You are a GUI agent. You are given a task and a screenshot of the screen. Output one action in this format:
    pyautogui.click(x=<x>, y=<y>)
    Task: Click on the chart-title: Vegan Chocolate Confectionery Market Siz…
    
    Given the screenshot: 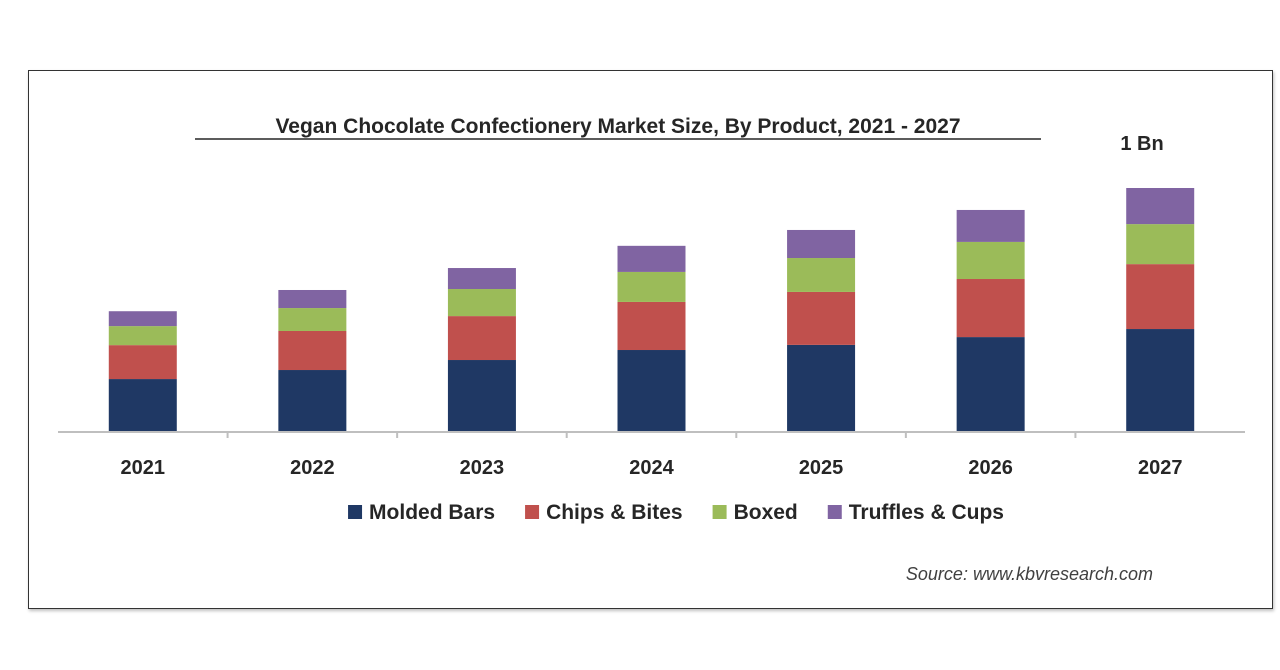 What is the action you would take?
    pyautogui.click(x=617, y=126)
    